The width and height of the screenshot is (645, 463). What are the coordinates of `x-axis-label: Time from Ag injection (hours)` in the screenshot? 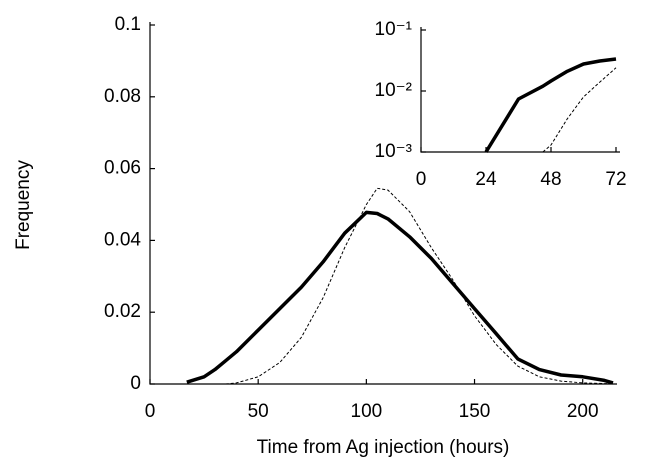 It's located at (383, 447).